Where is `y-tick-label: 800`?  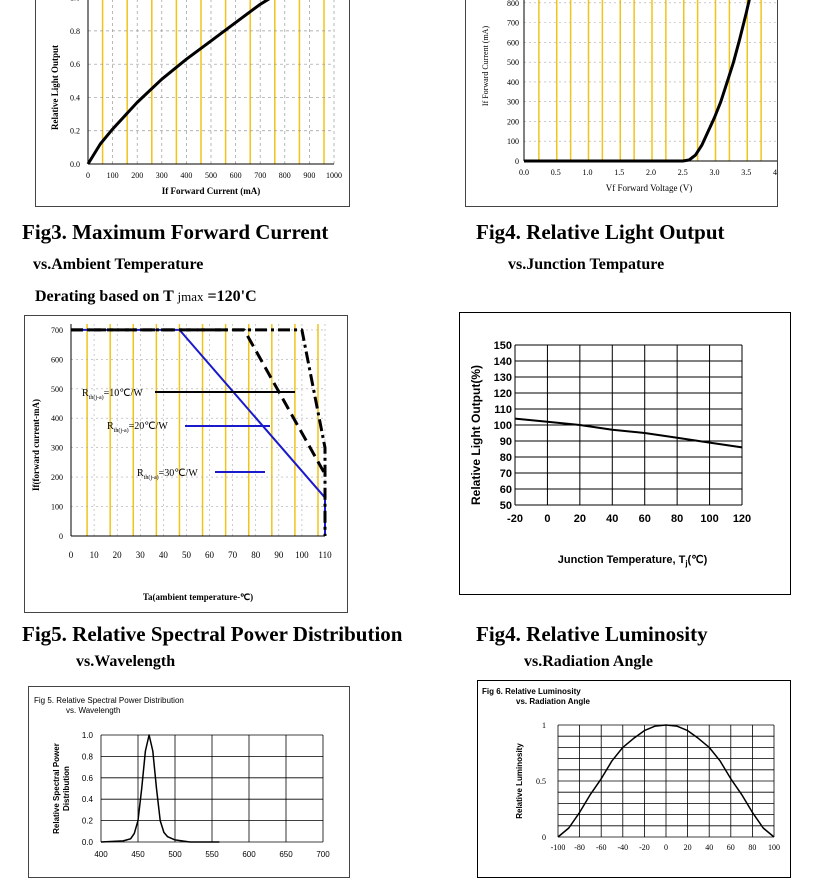 y-tick-label: 800 is located at coordinates (513, 4).